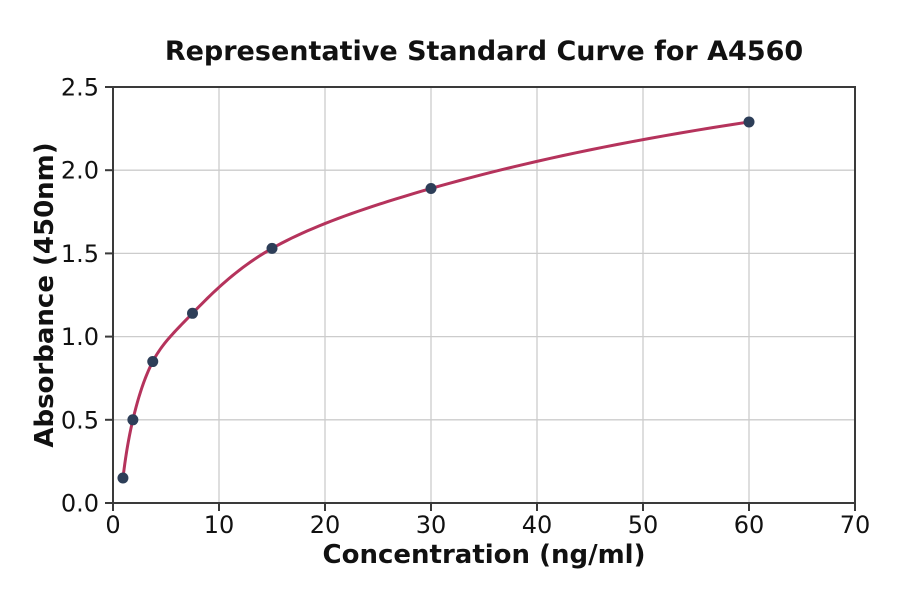  I want to click on x-tick-label: 30, so click(431, 525).